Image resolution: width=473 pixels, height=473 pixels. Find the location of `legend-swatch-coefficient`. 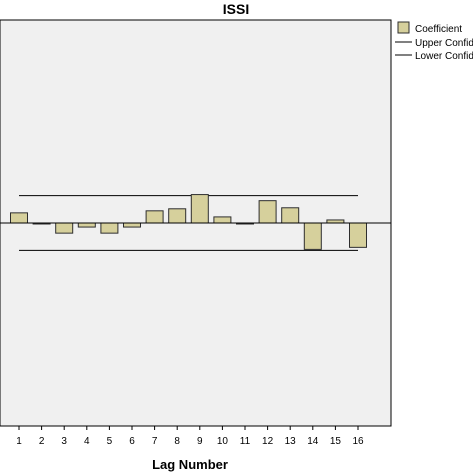

legend-swatch-coefficient is located at coordinates (403, 27).